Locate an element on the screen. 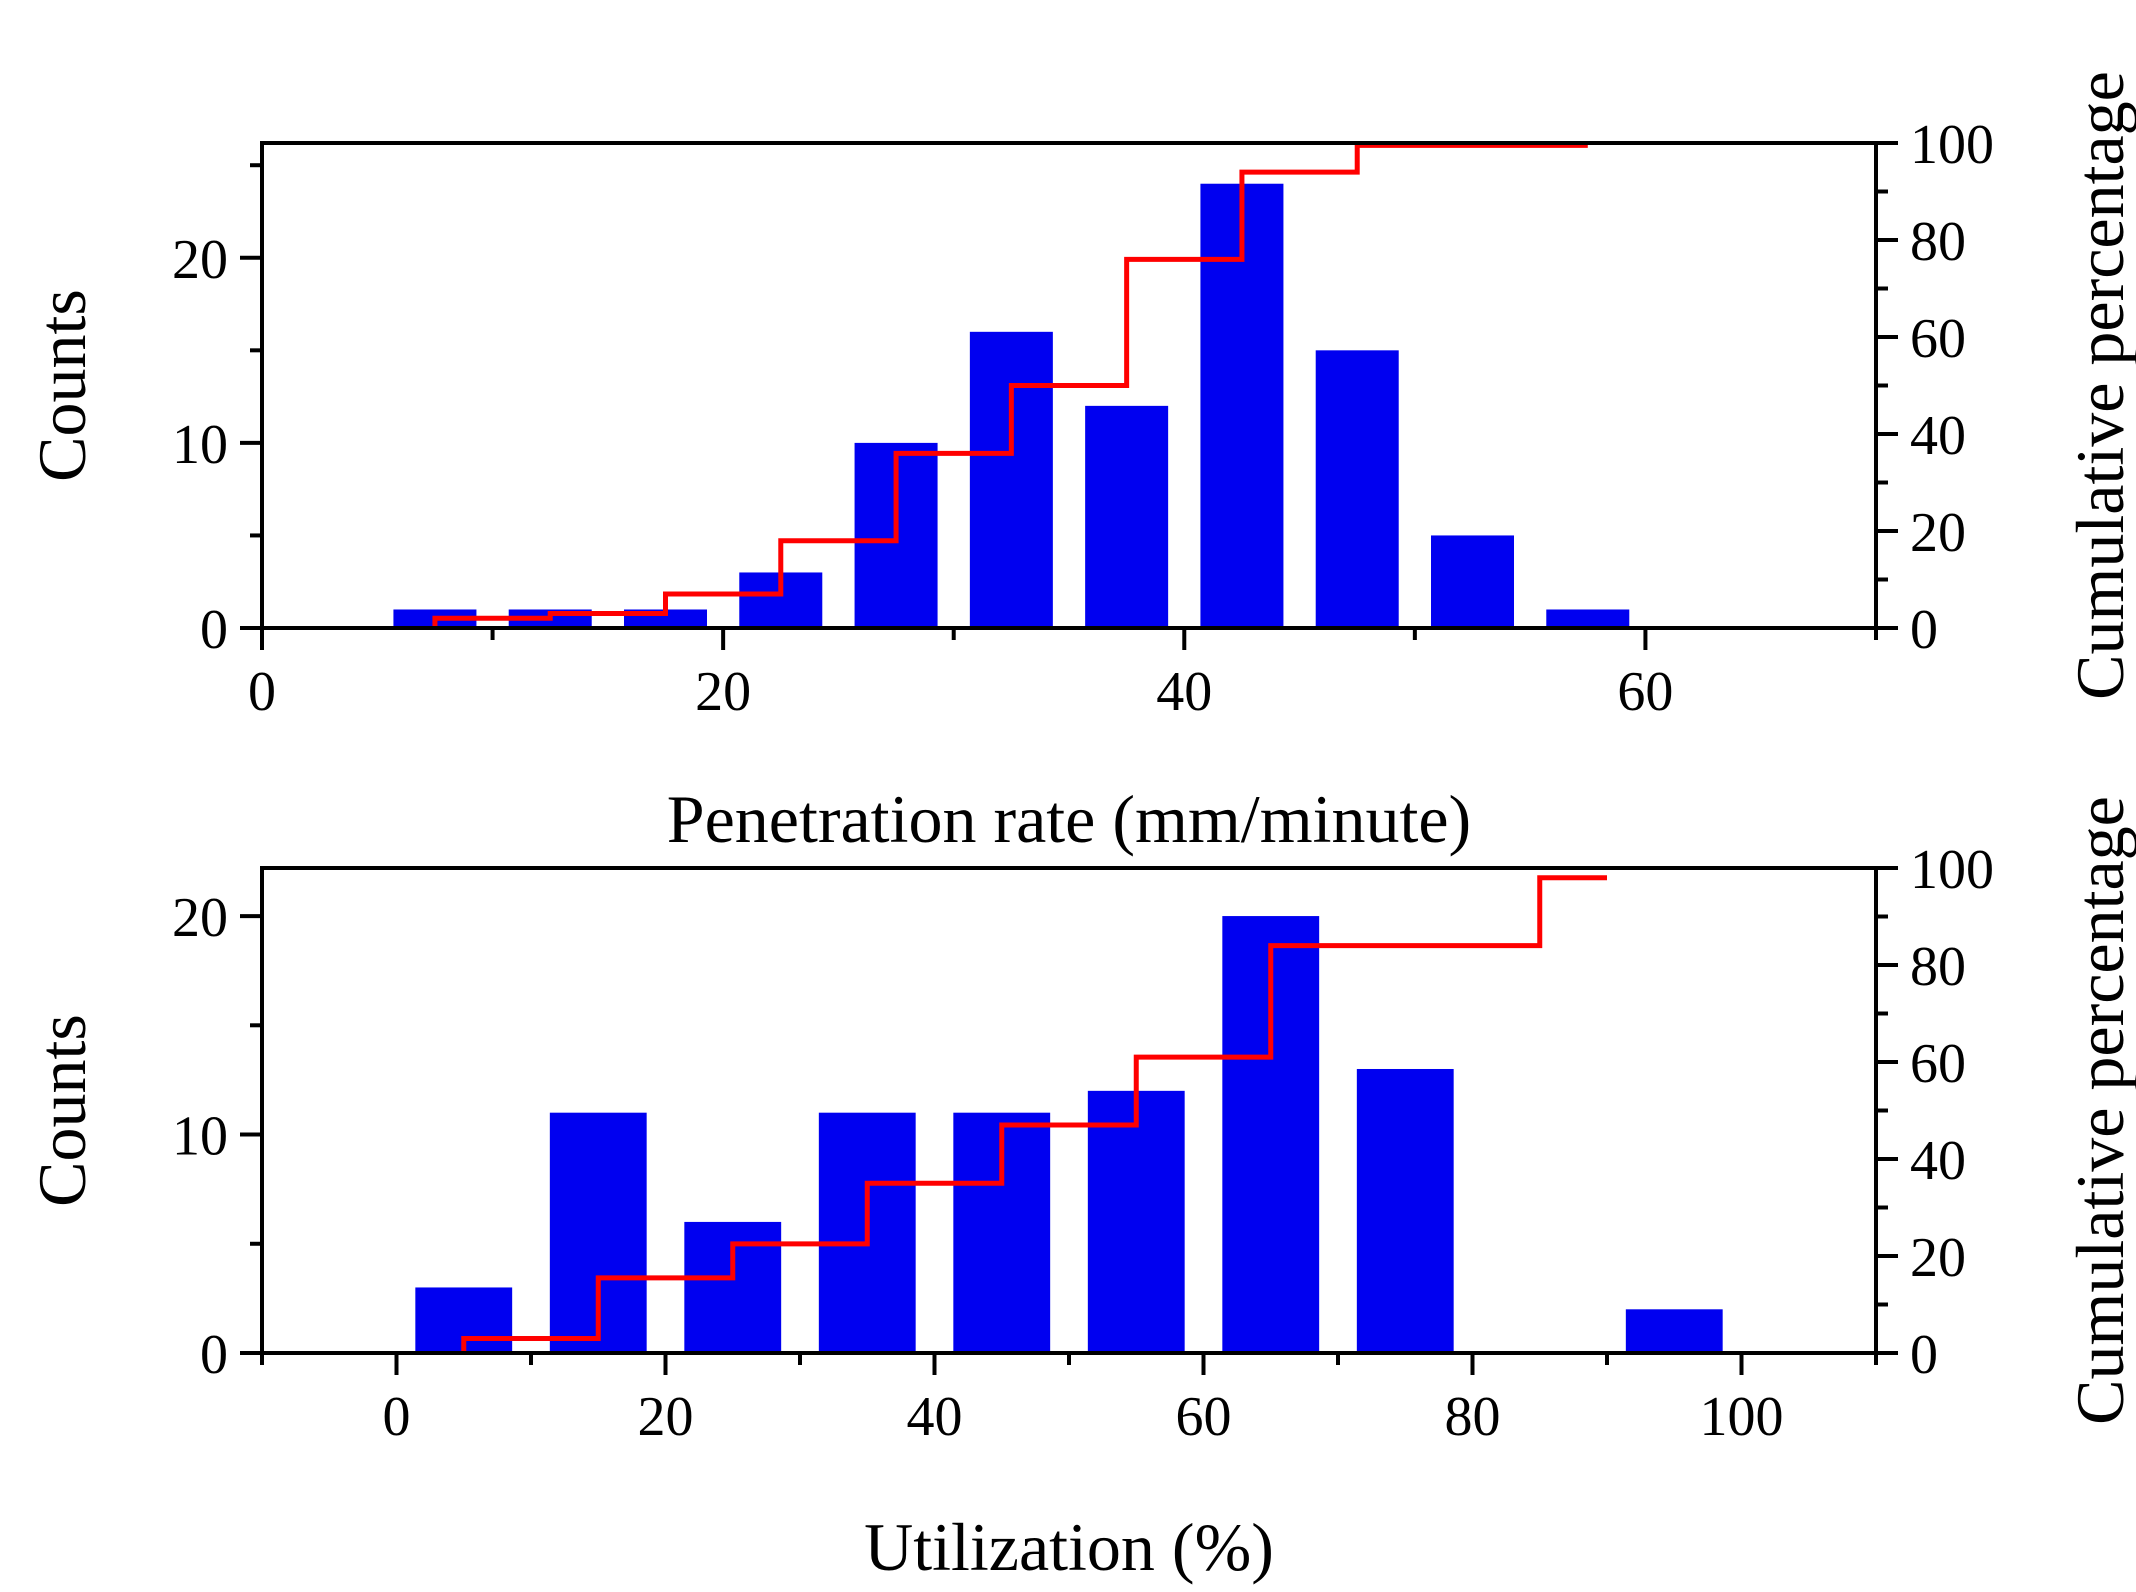 The width and height of the screenshot is (2136, 1592). x-tick-label: 80 is located at coordinates (1473, 1417).